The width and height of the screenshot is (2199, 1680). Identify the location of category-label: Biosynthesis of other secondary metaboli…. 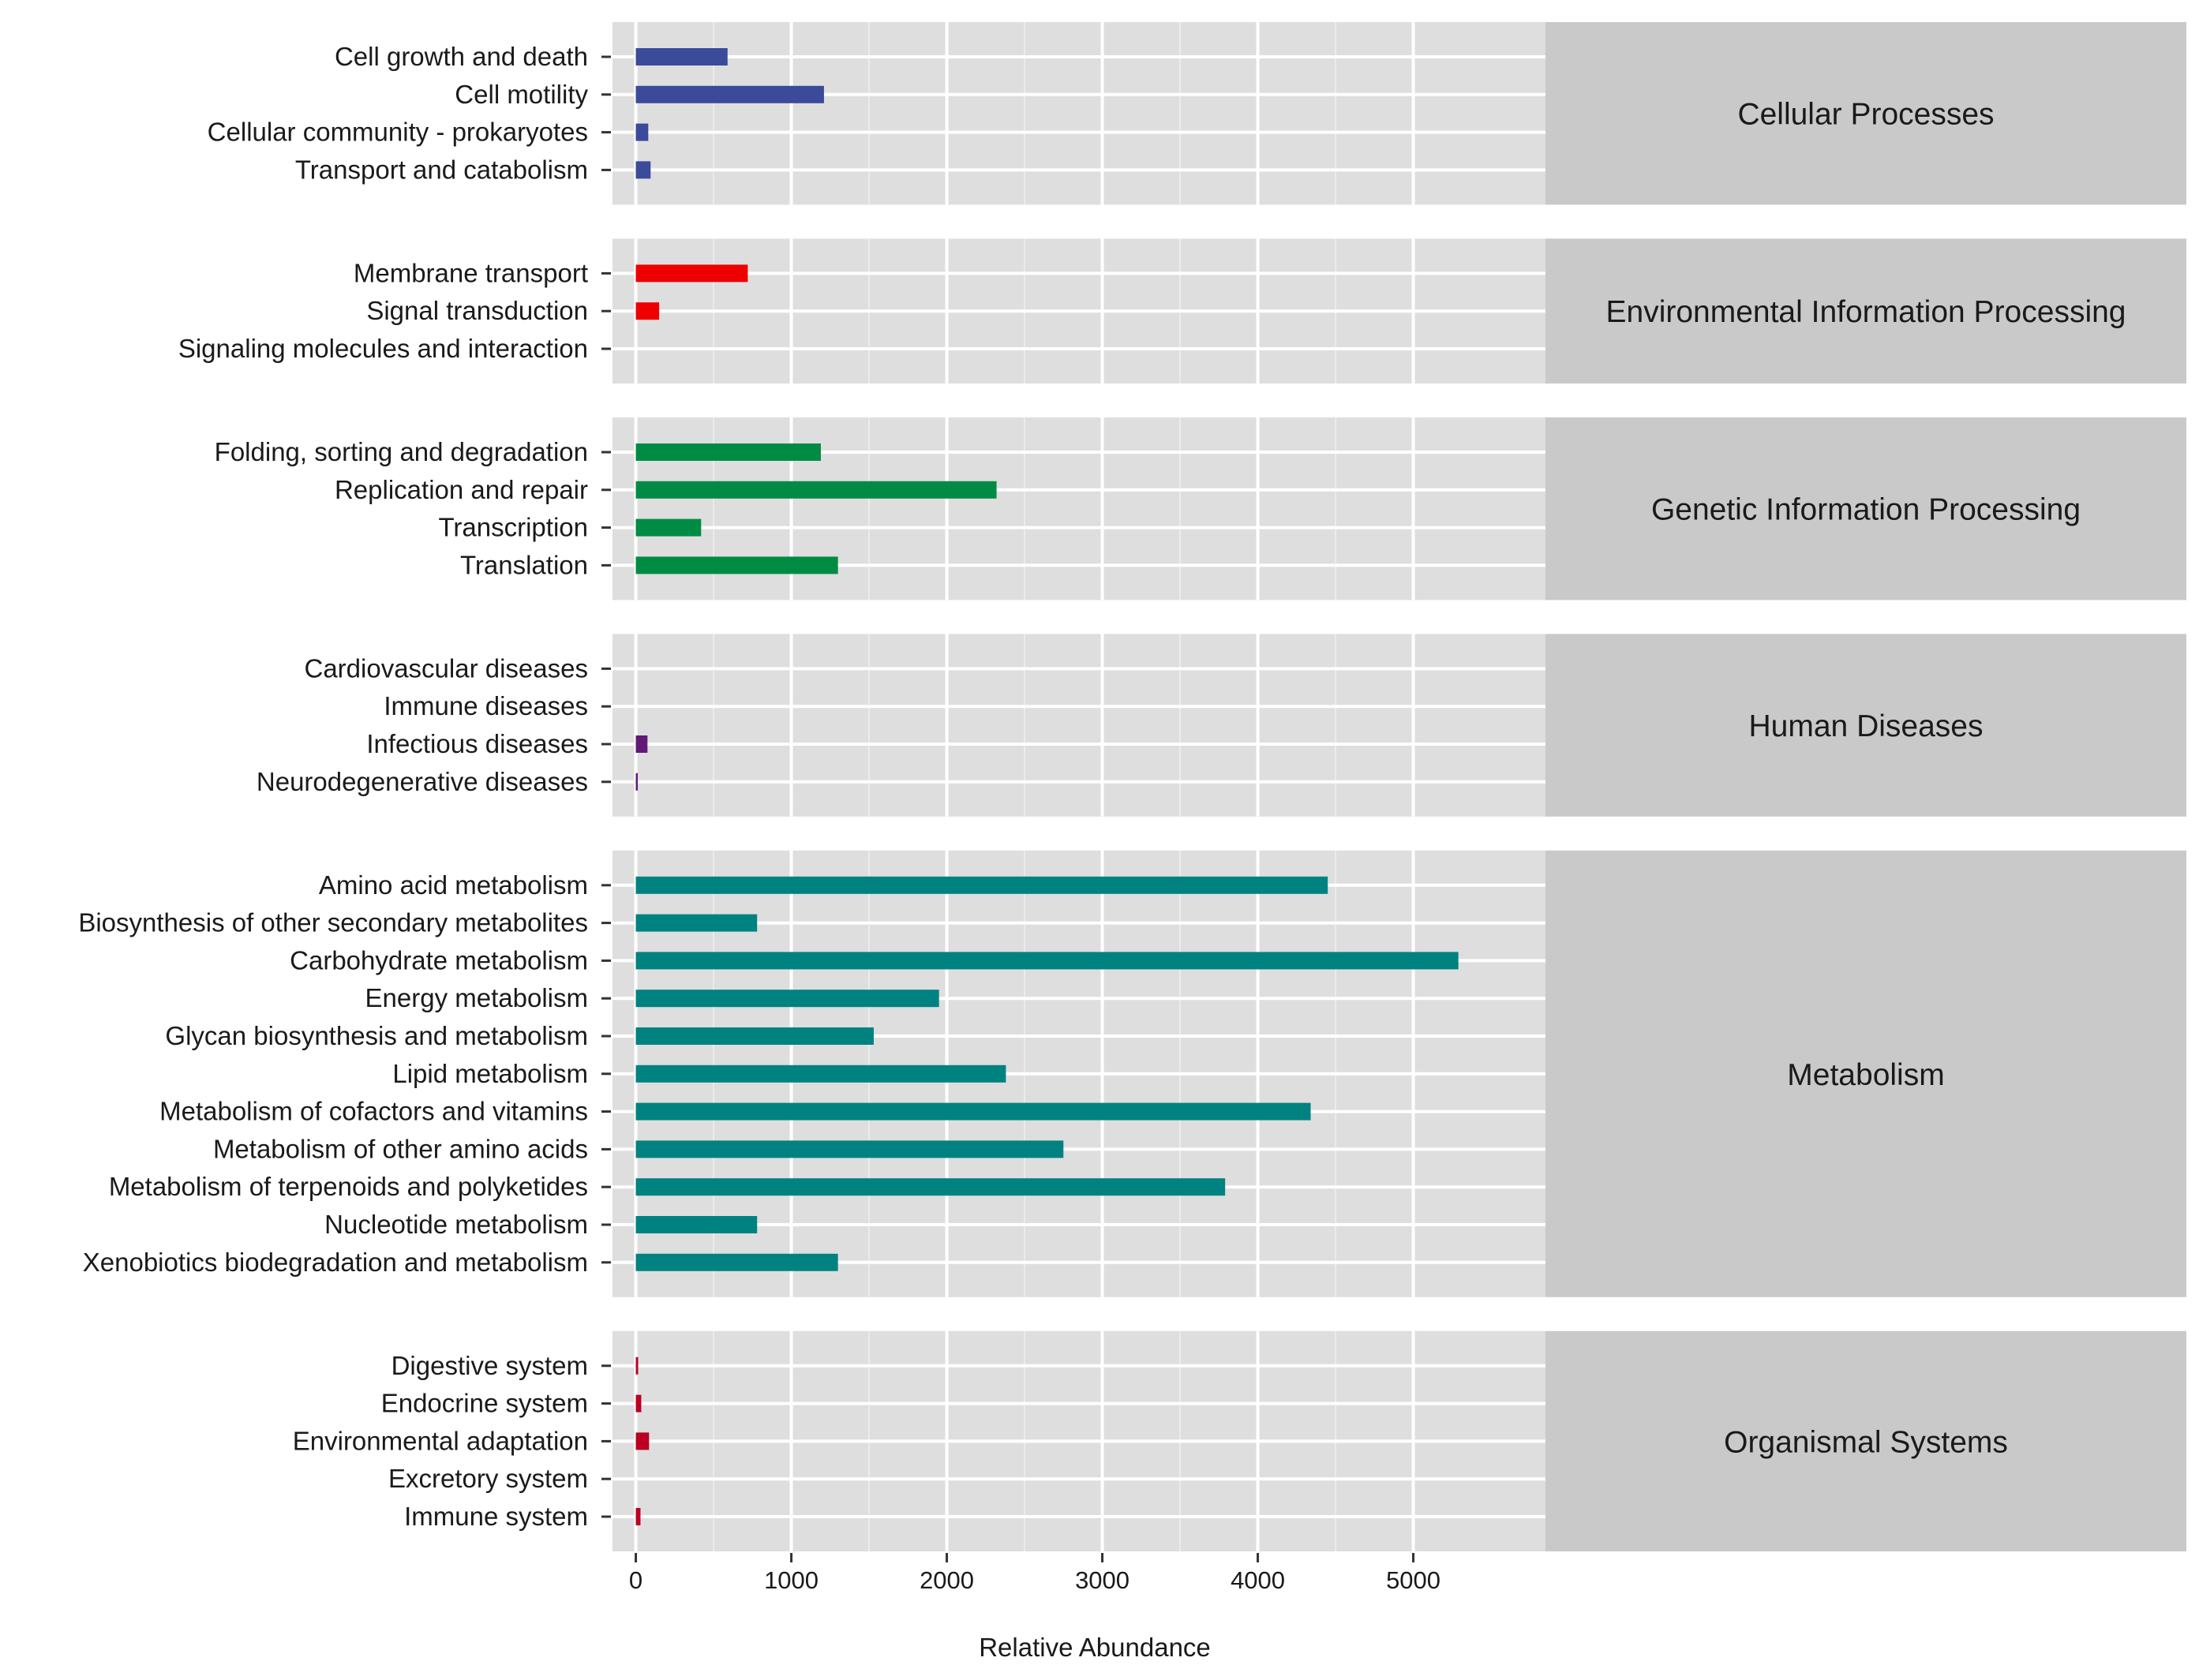
(333, 922).